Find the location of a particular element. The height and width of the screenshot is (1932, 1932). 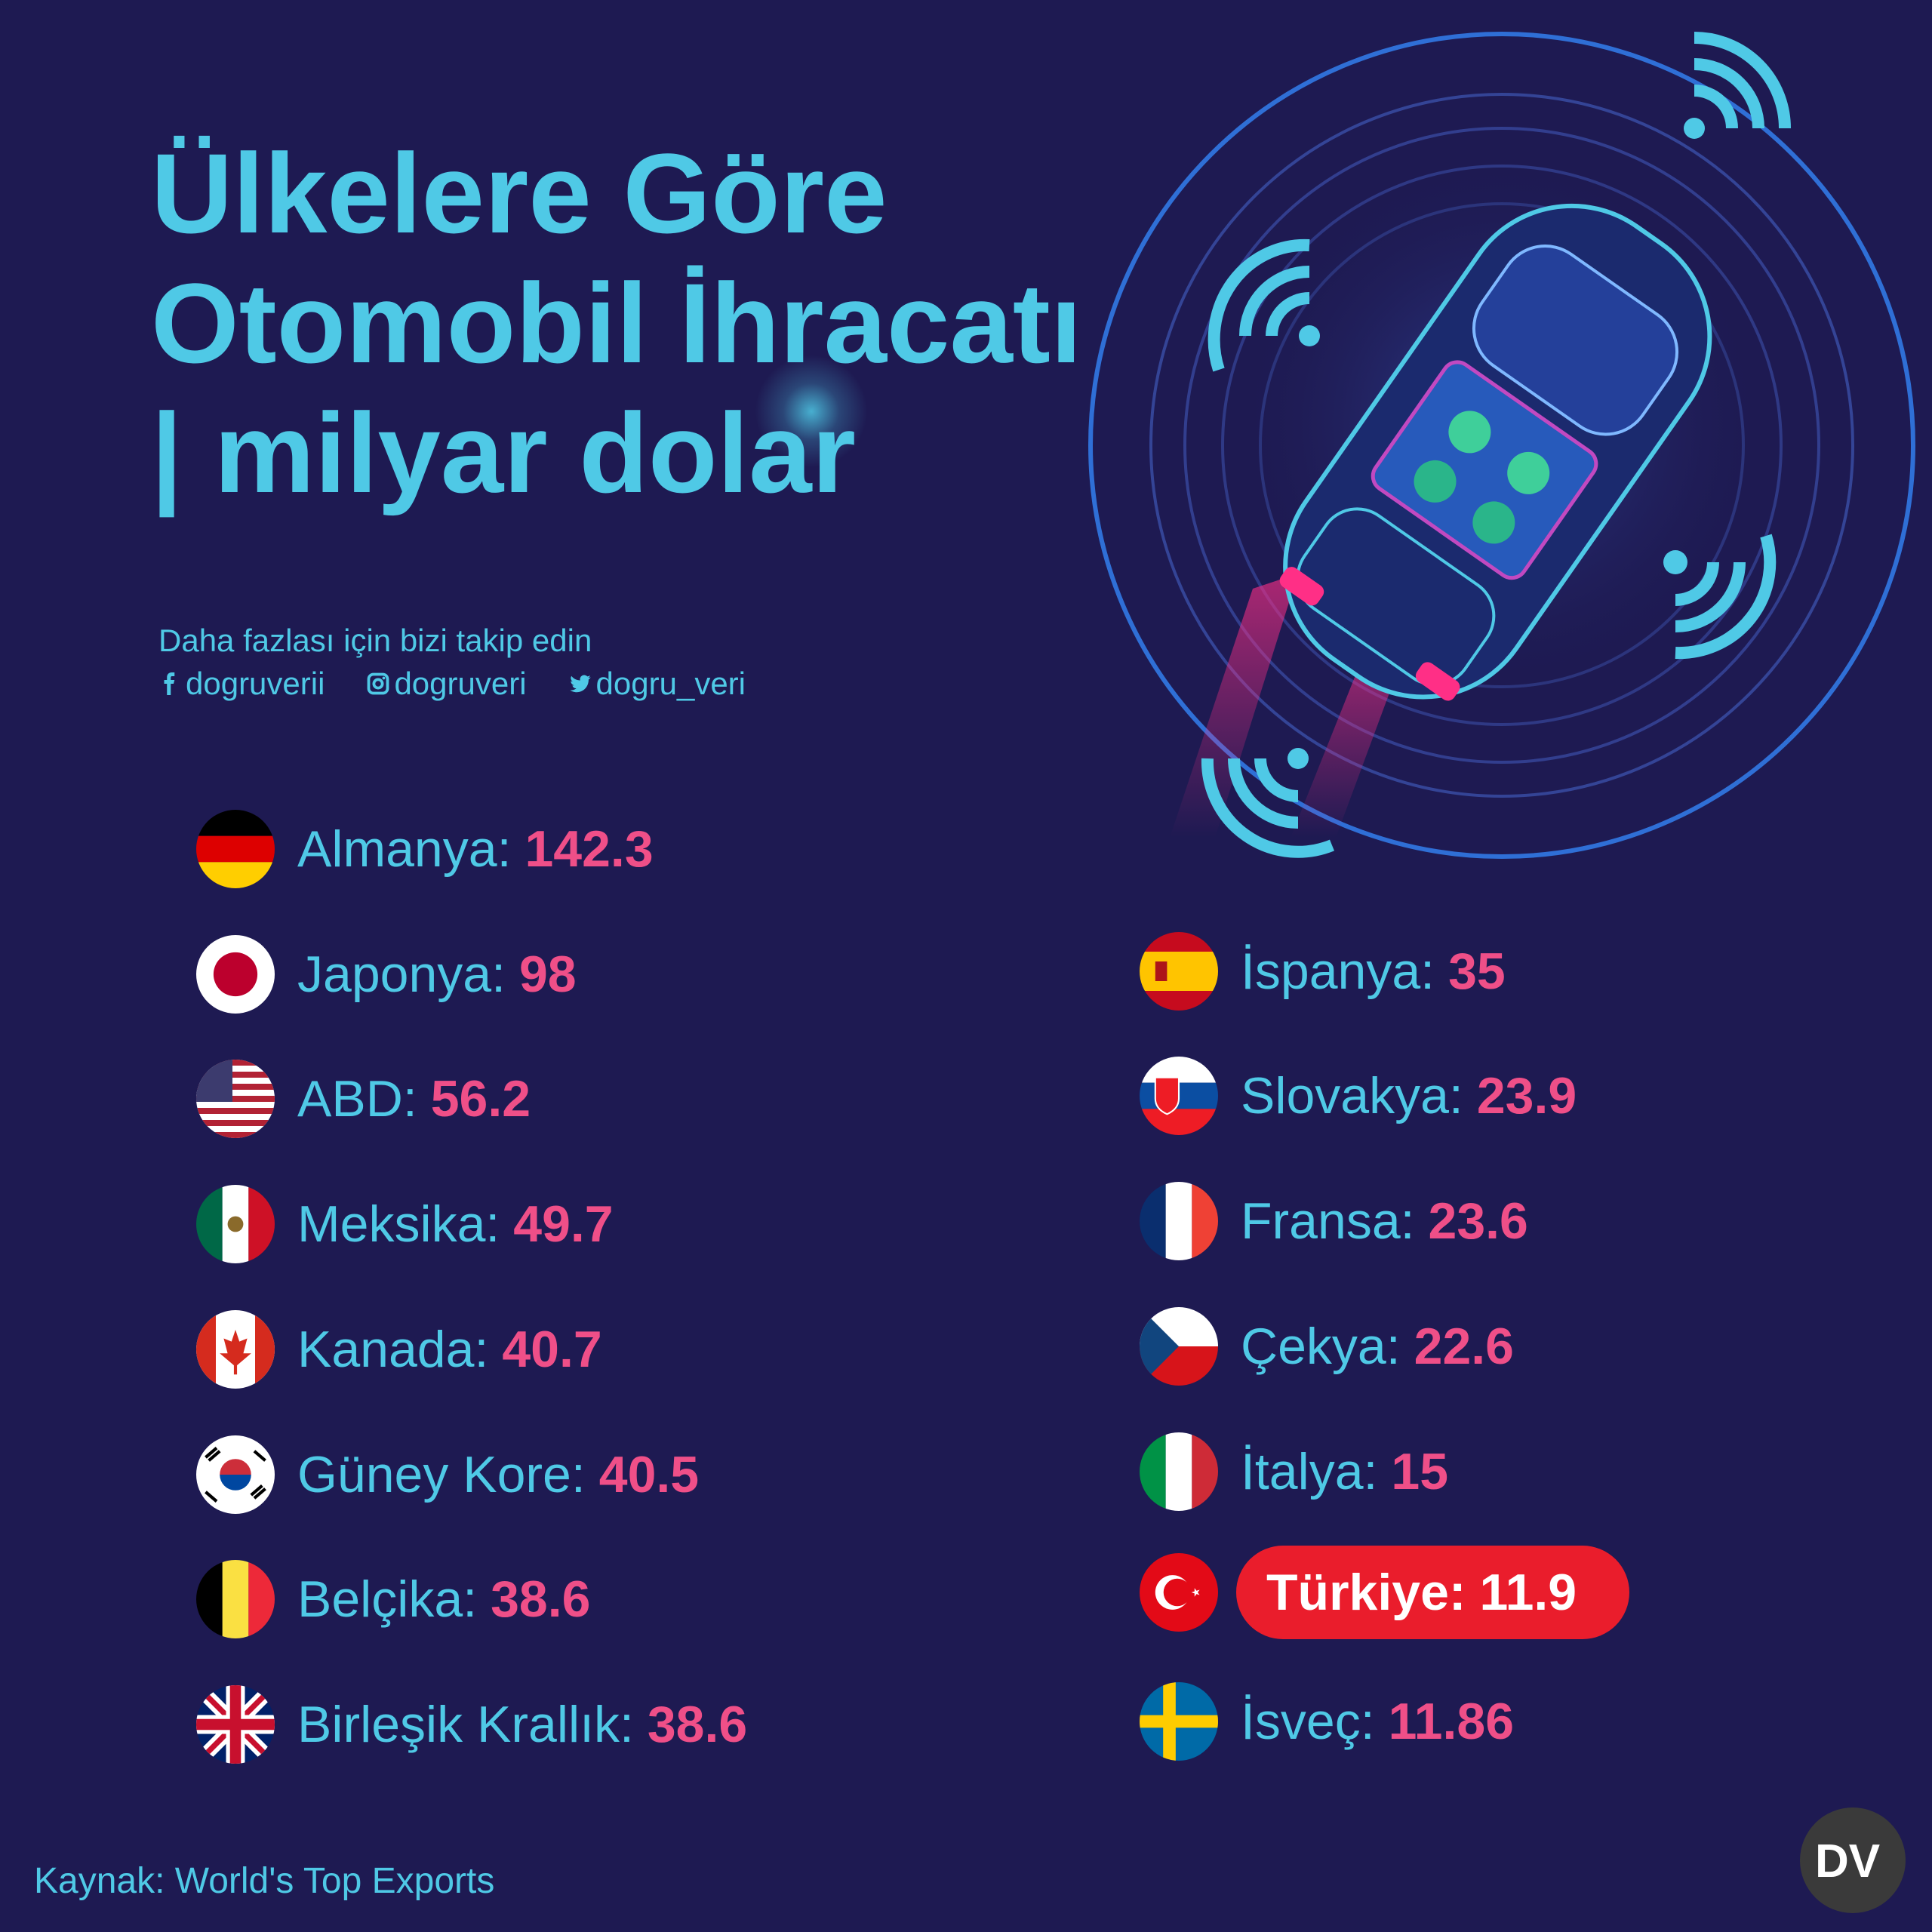

list-item-abd: ABD: 56.2 is located at coordinates (363, 1098).